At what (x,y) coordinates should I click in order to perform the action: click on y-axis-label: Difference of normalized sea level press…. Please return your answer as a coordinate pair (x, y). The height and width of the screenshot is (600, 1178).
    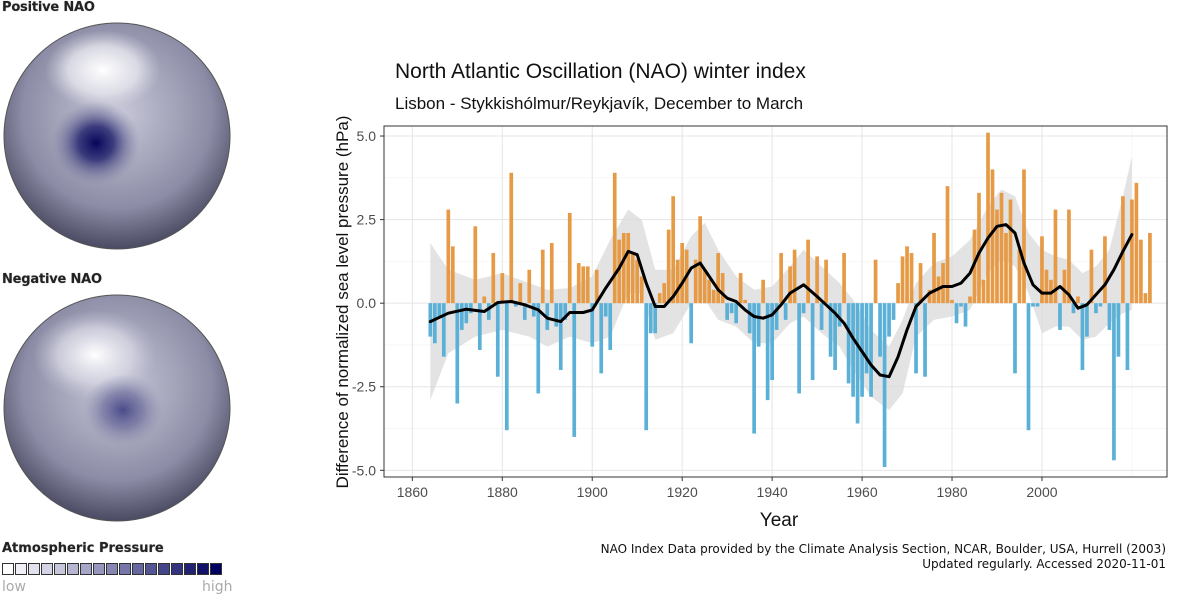
    Looking at the image, I should click on (342, 302).